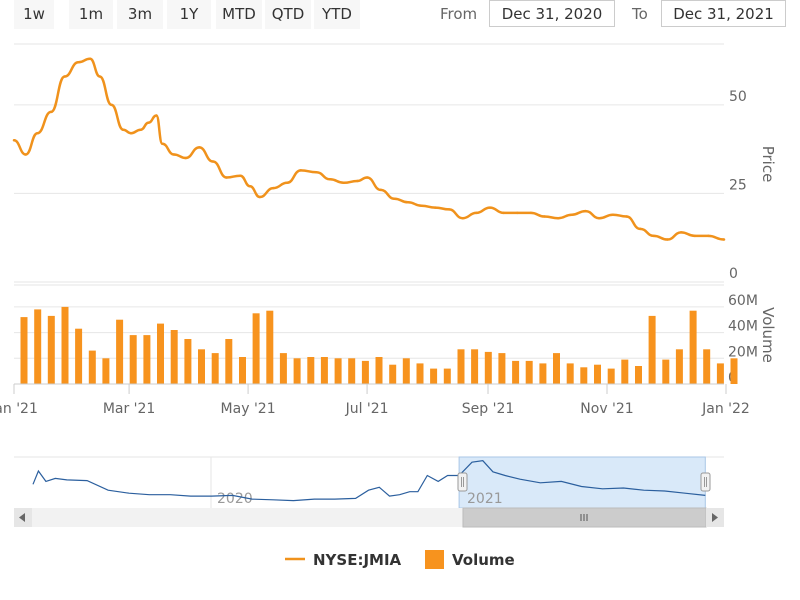 Image resolution: width=800 pixels, height=600 pixels. Describe the element at coordinates (91, 14) in the screenshot. I see `range-button-1m: 1m` at that location.